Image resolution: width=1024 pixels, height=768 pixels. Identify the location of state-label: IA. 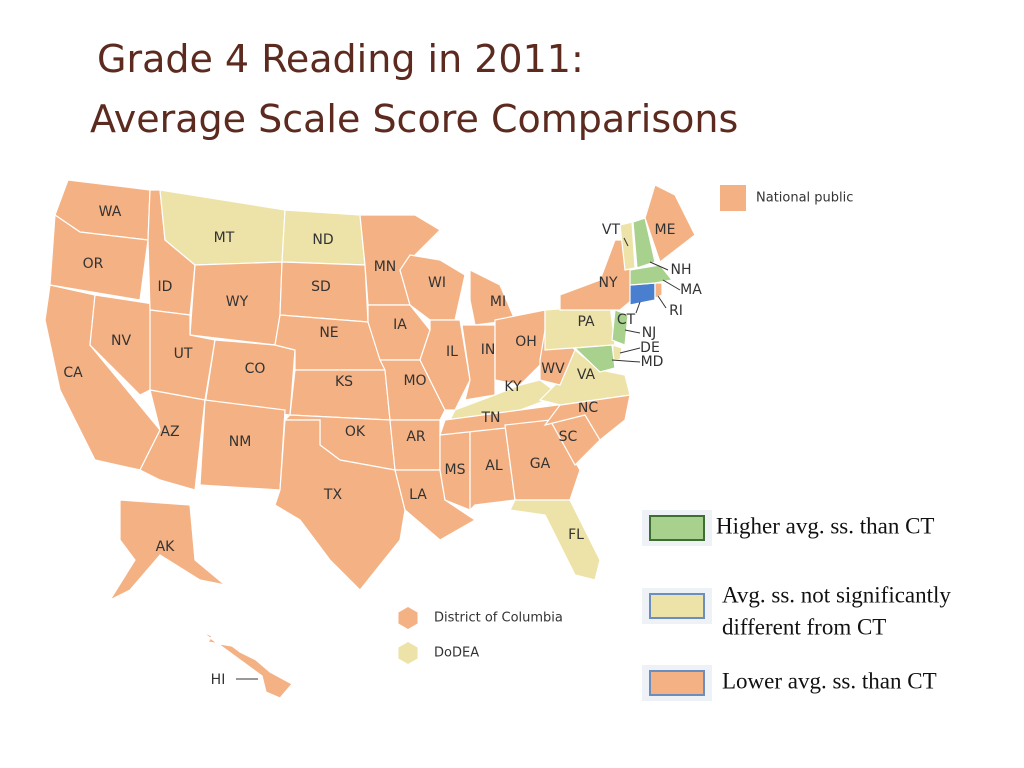
(400, 325).